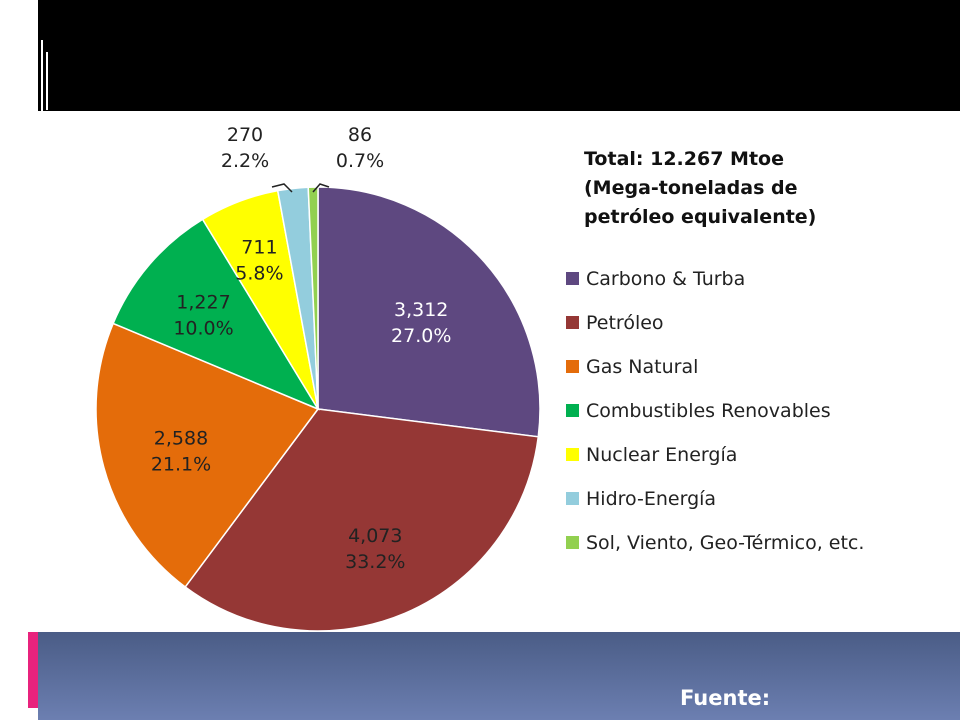 The image size is (960, 720). Describe the element at coordinates (691, 188) in the screenshot. I see `total-line-2: (Mega-toneladas de` at that location.